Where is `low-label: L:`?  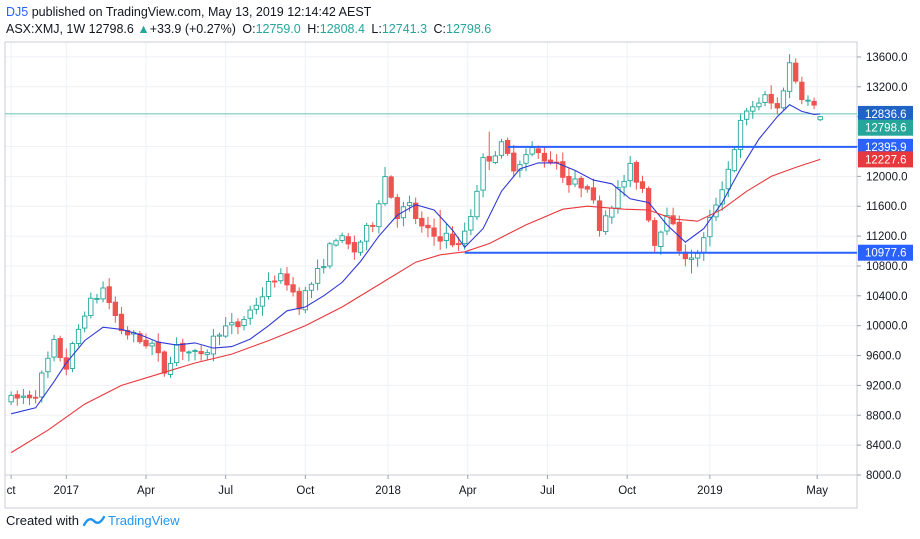
low-label: L: is located at coordinates (376, 29).